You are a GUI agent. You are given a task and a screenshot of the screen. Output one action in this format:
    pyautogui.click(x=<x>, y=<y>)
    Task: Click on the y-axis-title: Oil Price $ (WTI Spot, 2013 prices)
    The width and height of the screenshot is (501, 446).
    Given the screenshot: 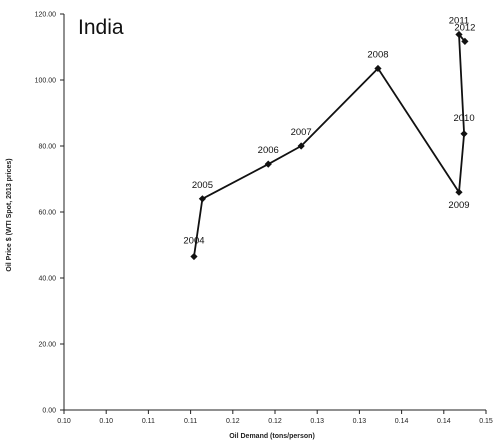 What is the action you would take?
    pyautogui.click(x=9, y=214)
    